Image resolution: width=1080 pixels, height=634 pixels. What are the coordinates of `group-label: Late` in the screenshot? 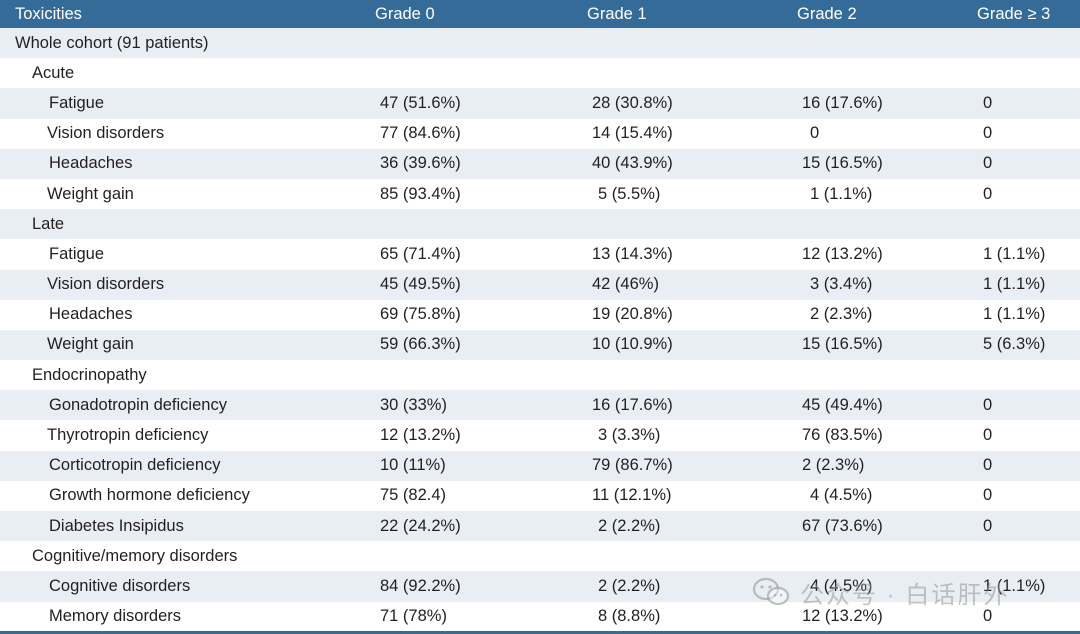 It's located at (48, 223).